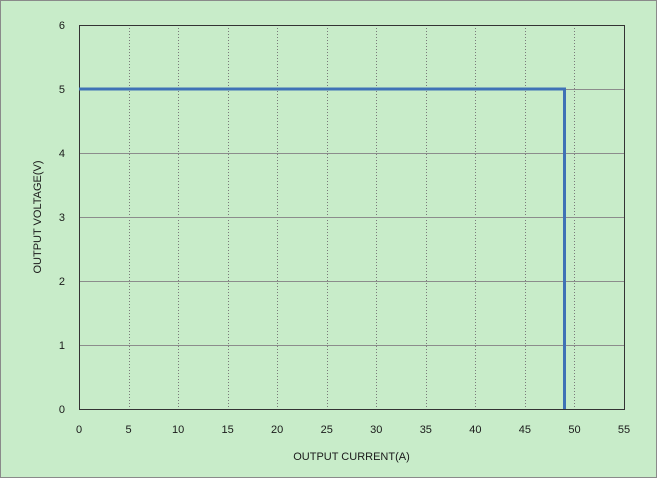  I want to click on x-tick-label: 5, so click(128, 430).